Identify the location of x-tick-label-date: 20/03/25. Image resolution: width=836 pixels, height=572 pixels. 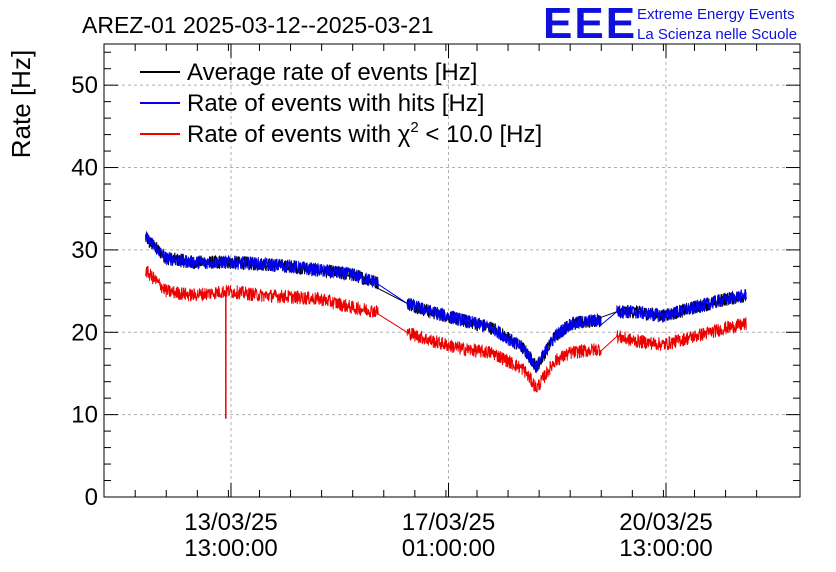
(665, 522).